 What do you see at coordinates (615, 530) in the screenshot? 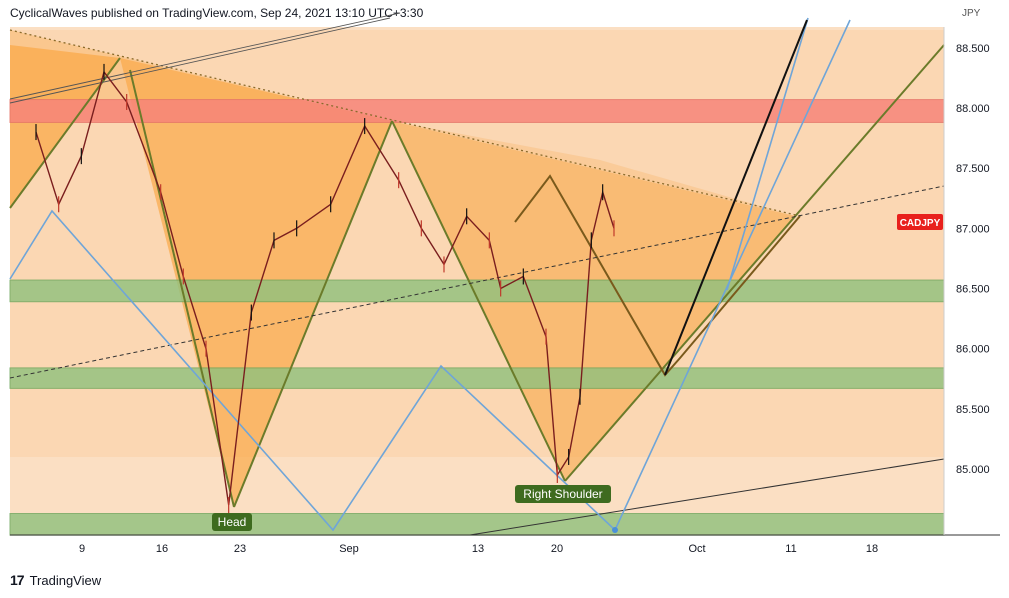
I see `cycle-low-marker` at bounding box center [615, 530].